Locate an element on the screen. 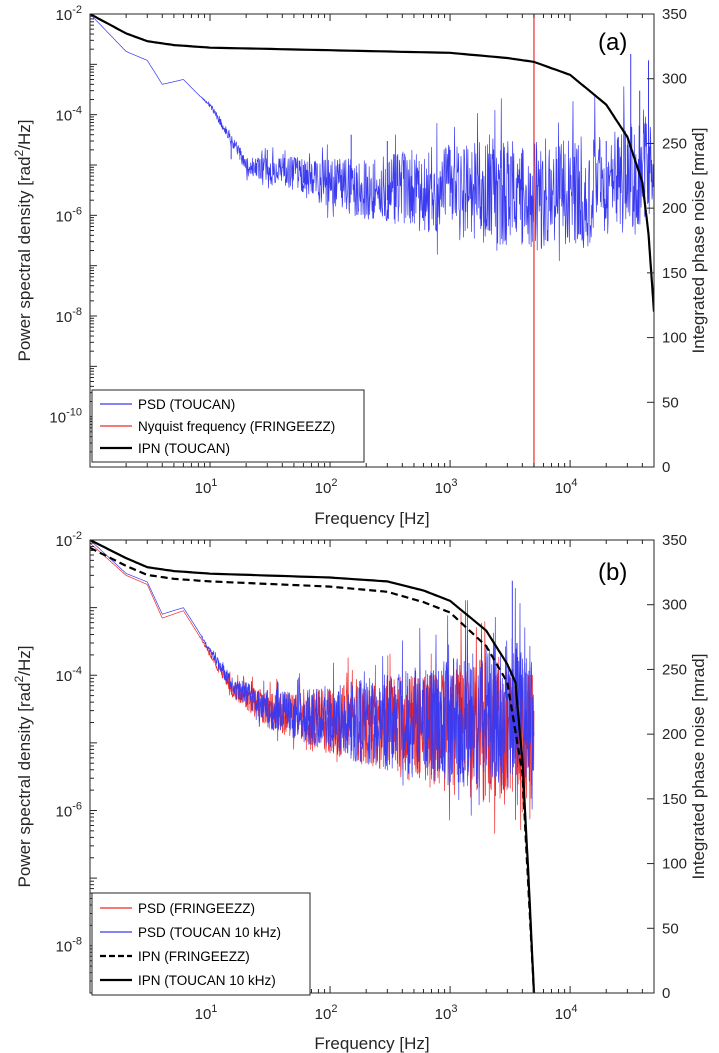 The width and height of the screenshot is (719, 1053). legend-entry: IPN (FRINGEEZZ) is located at coordinates (194, 956).